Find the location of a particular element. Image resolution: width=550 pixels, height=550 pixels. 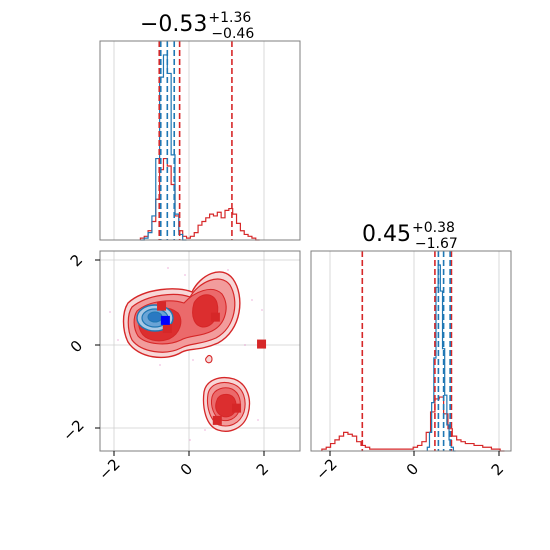

marginal-y-x-tick-label: 2 is located at coordinates (497, 469).